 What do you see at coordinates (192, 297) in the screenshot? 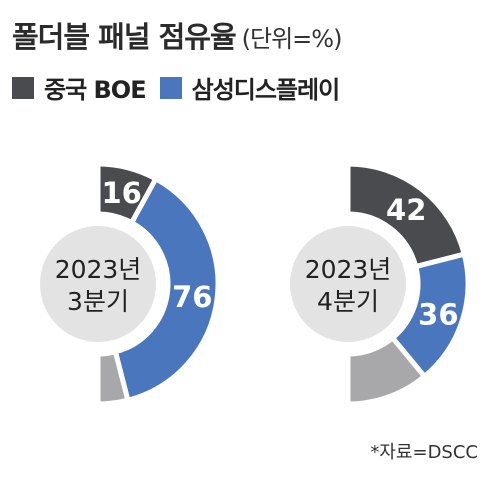
I see `slice-label-samsung-1: 76` at bounding box center [192, 297].